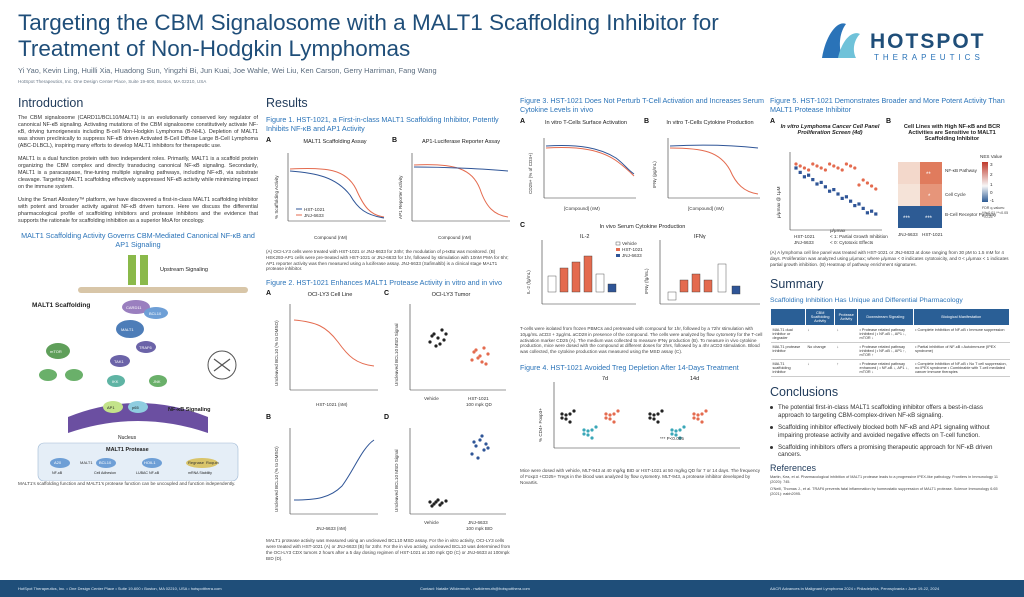  Describe the element at coordinates (586, 123) in the screenshot. I see `fig3a-title: In vitro T-Cells Surface Activation` at that location.